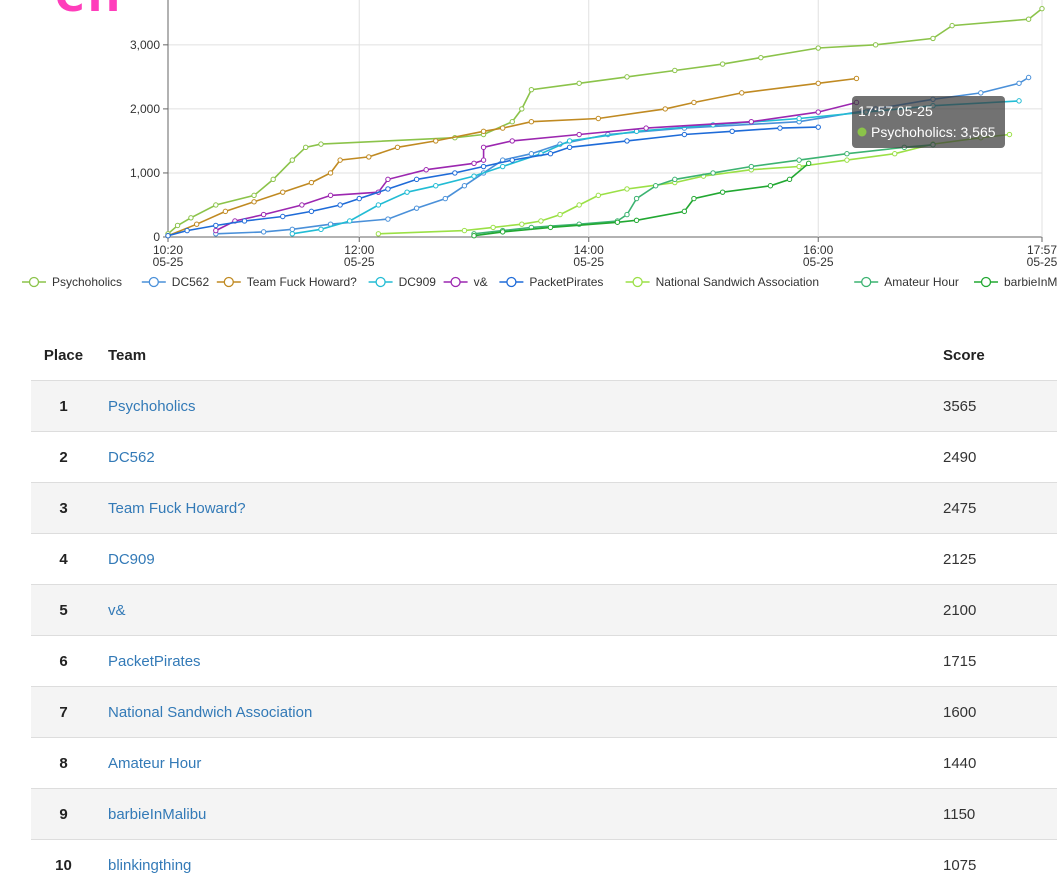  I want to click on team-link: Psychoholics, so click(519, 406).